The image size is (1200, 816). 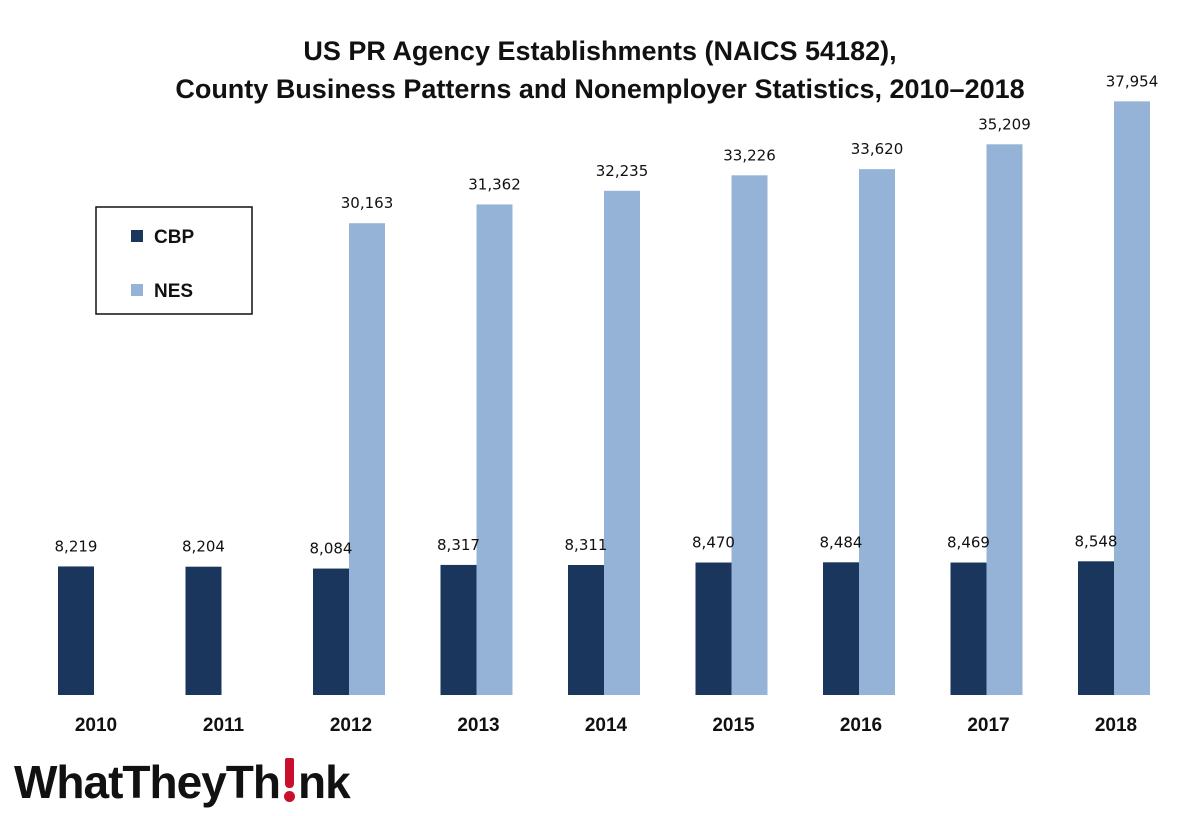 What do you see at coordinates (331, 631) in the screenshot?
I see `bar-cbp-2012` at bounding box center [331, 631].